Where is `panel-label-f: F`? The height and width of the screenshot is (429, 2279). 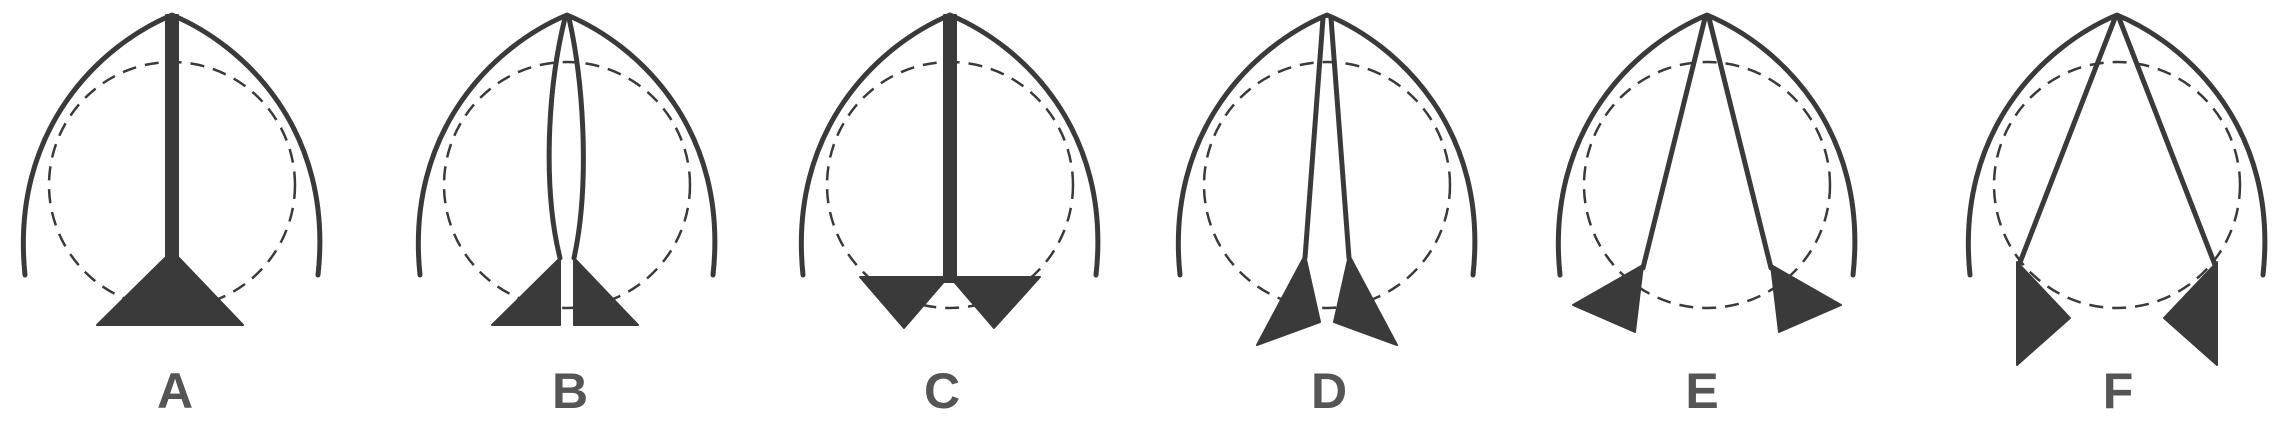
panel-label-f: F is located at coordinates (2118, 391).